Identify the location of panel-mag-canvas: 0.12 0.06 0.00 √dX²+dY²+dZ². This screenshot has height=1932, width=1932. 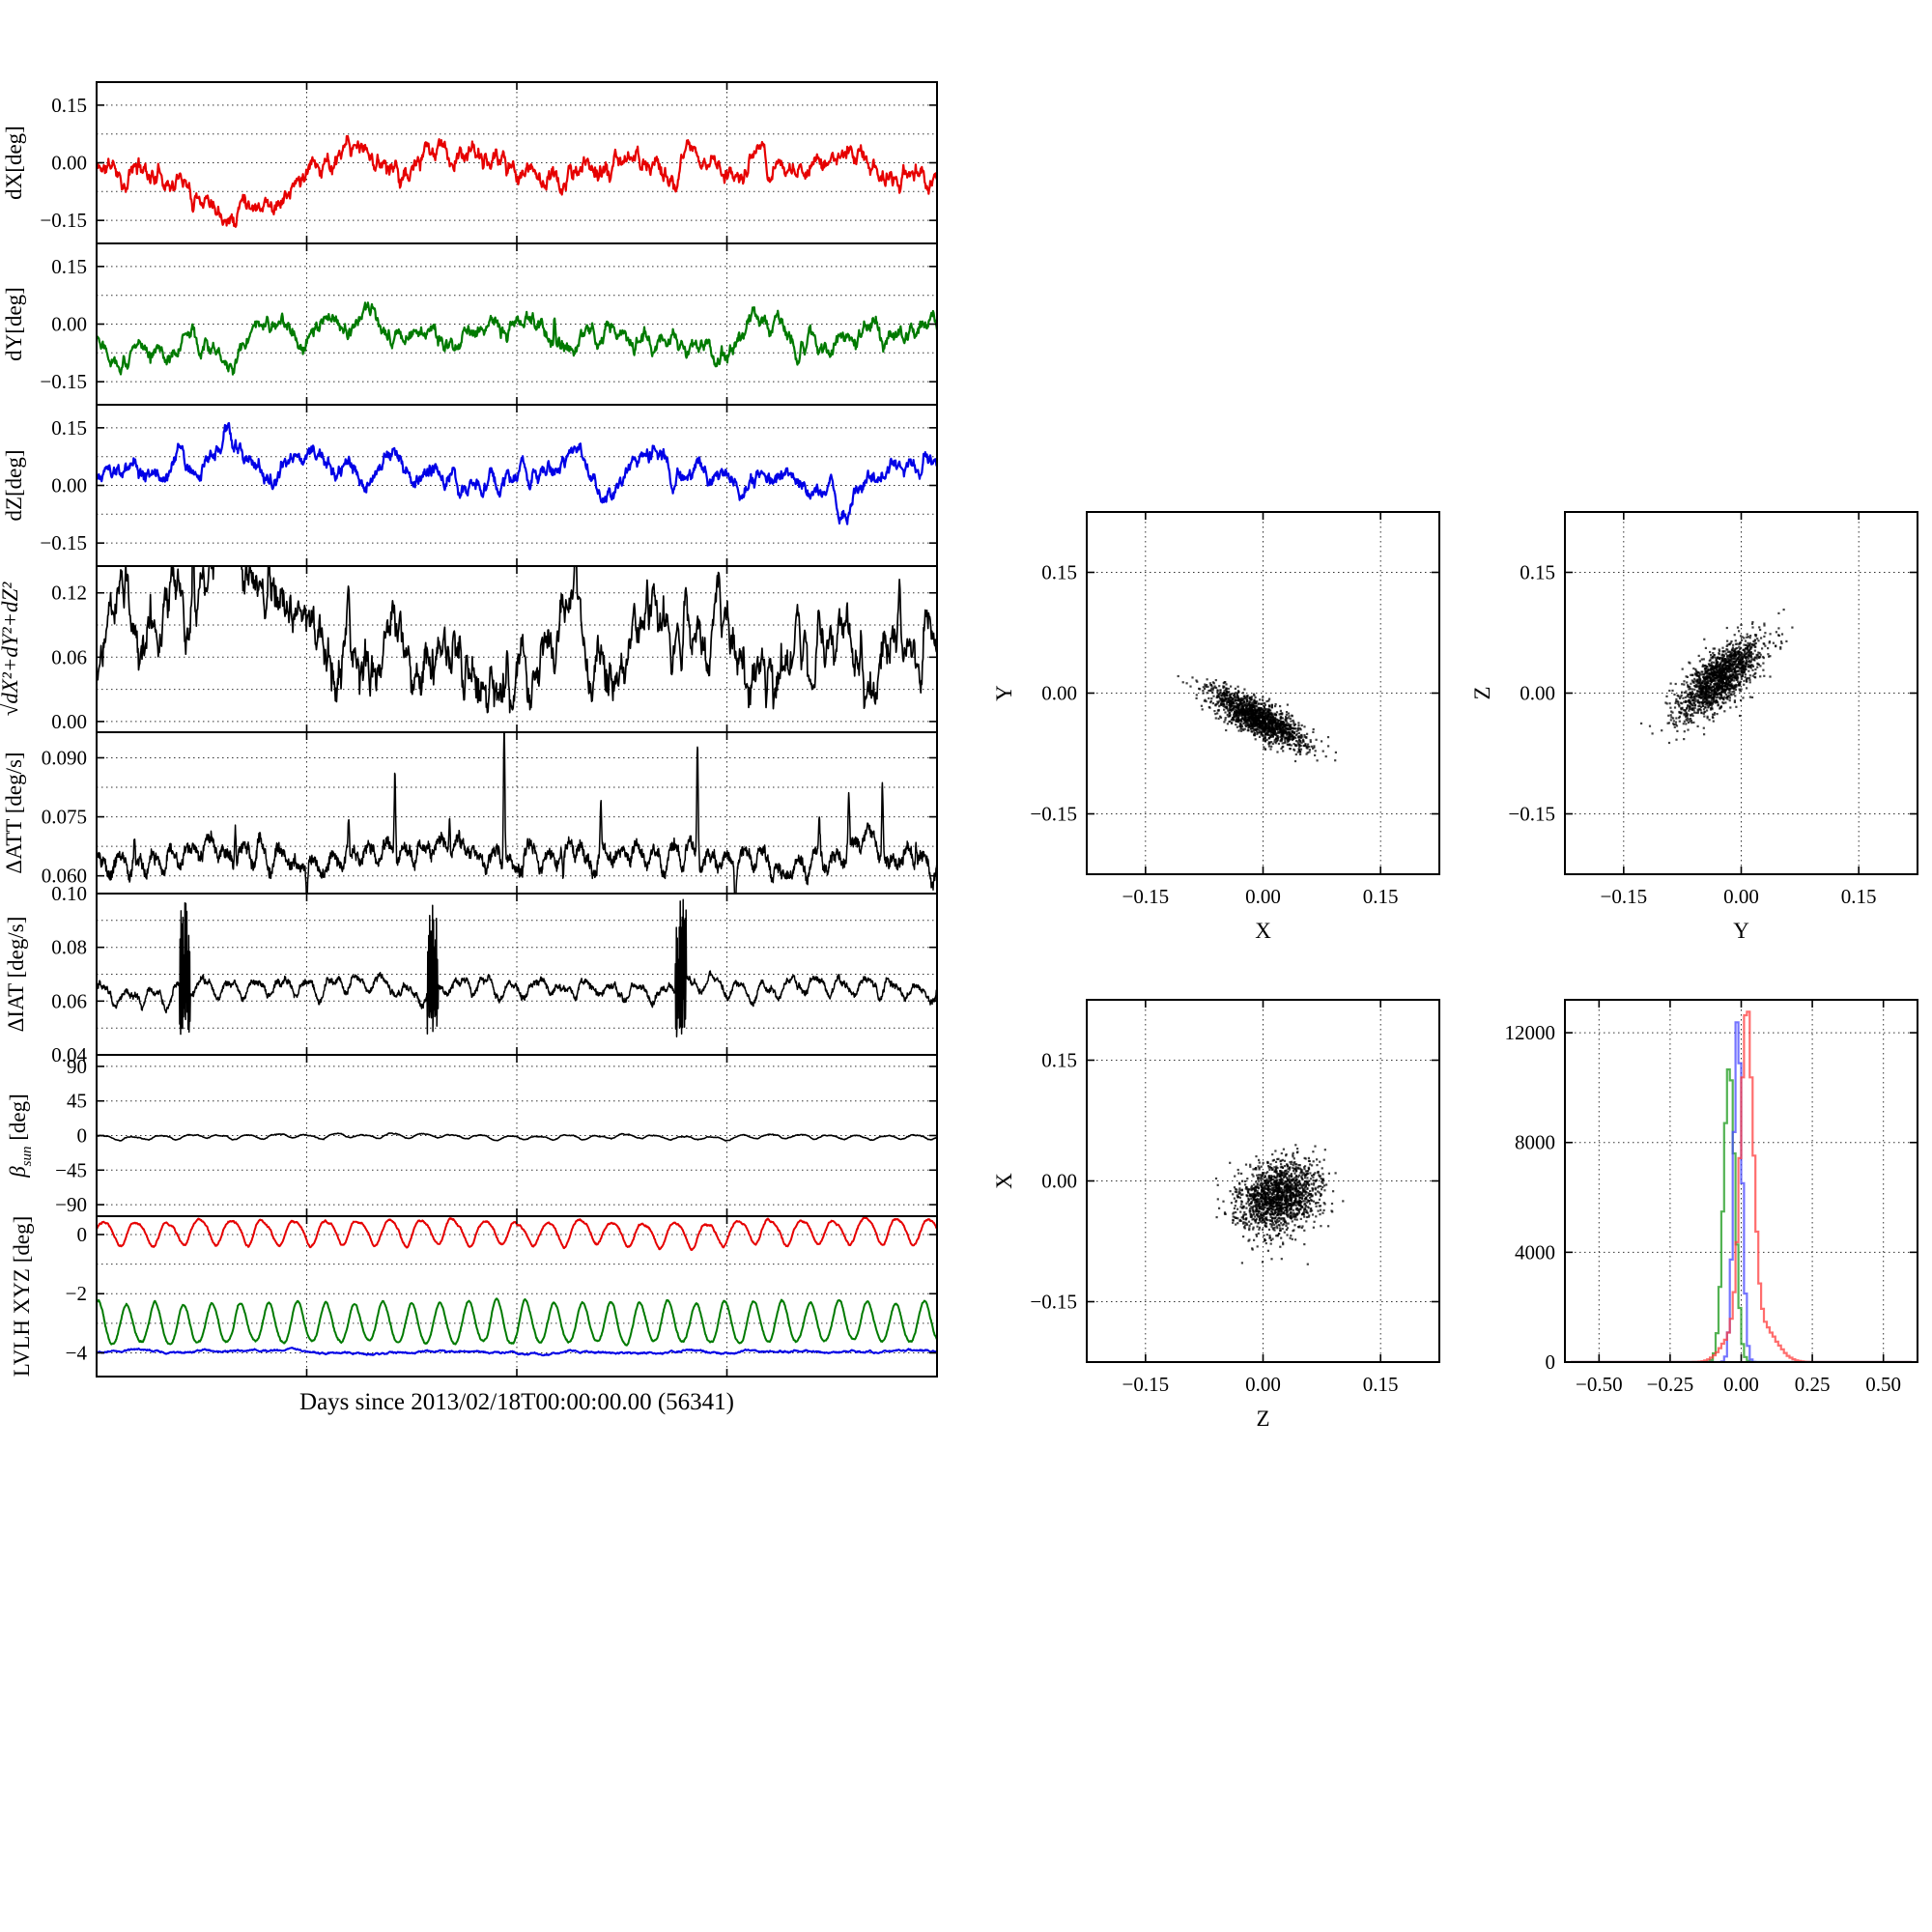
(469, 649).